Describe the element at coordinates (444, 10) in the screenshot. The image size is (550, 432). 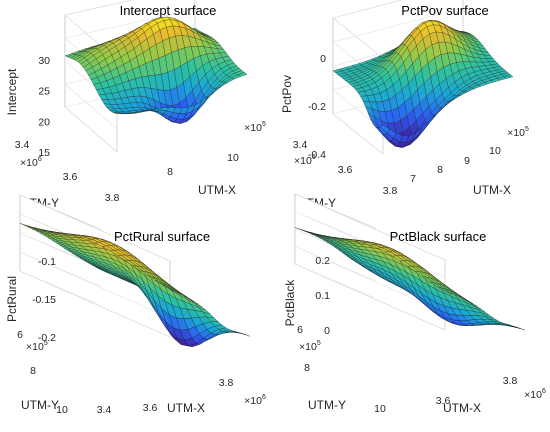
I see `panel-title: PctPov surface` at that location.